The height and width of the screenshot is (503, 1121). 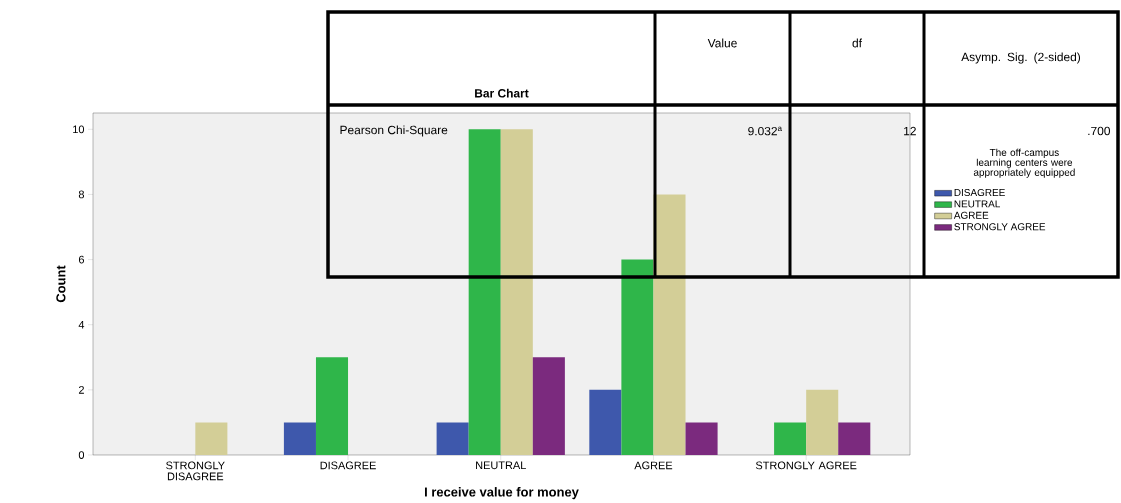 I want to click on annotation: 9.032$^{a}$, so click(x=765, y=131).